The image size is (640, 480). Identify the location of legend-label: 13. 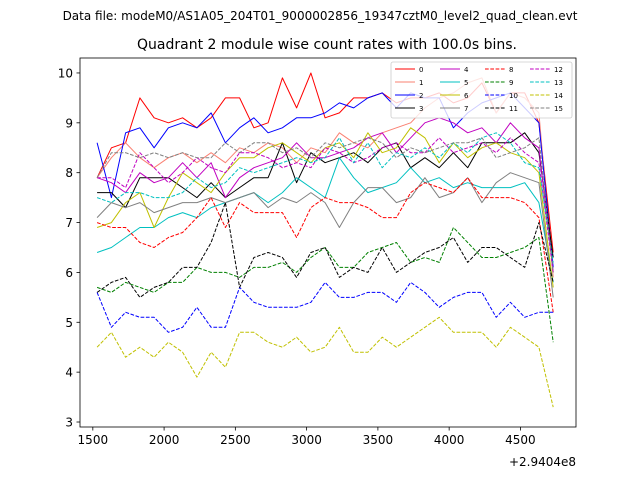
(558, 83).